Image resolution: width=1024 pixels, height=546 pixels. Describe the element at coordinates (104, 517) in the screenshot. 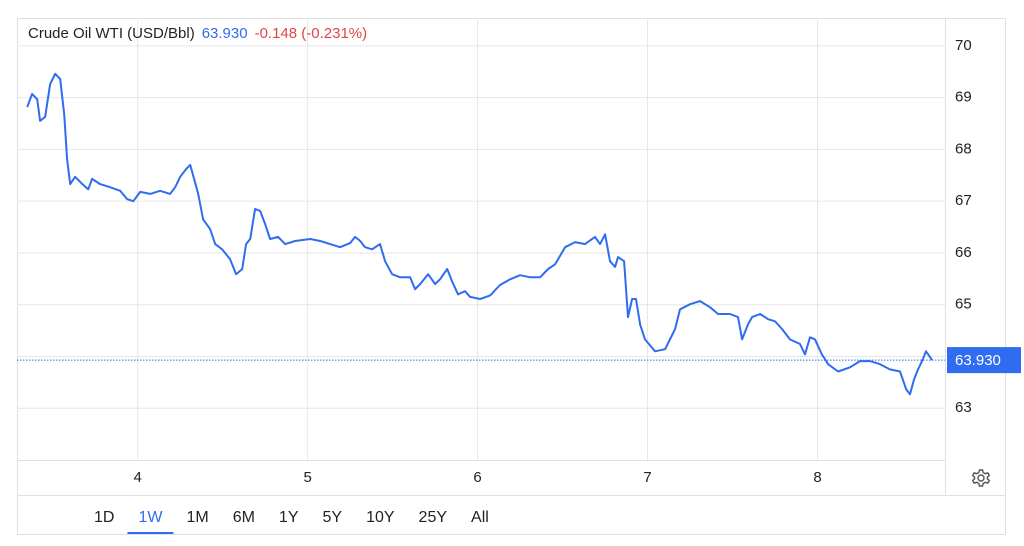

I see `range-button: 1D` at that location.